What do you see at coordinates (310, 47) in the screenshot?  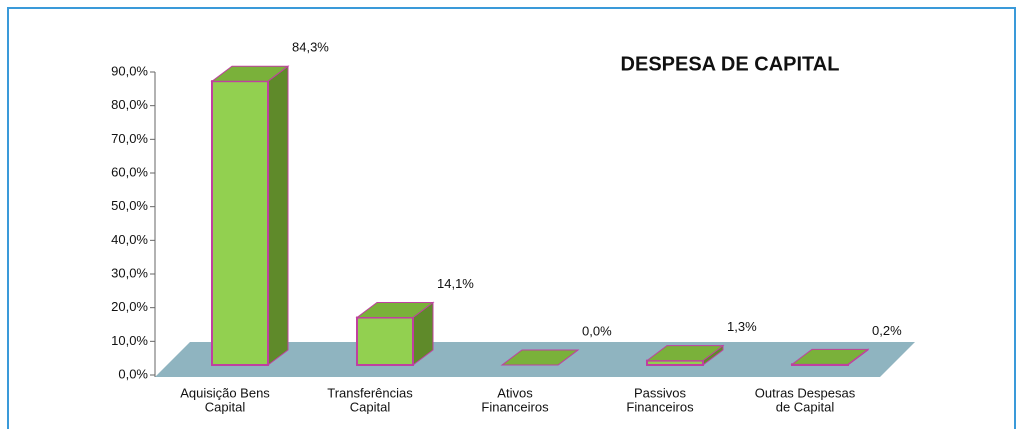 I see `value-label: 84,3%` at bounding box center [310, 47].